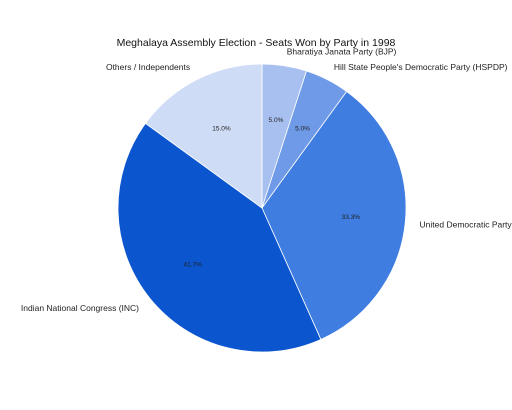 This screenshot has height=410, width=512. I want to click on percent-label-indian-national-congress-inc: 41.7%, so click(192, 264).